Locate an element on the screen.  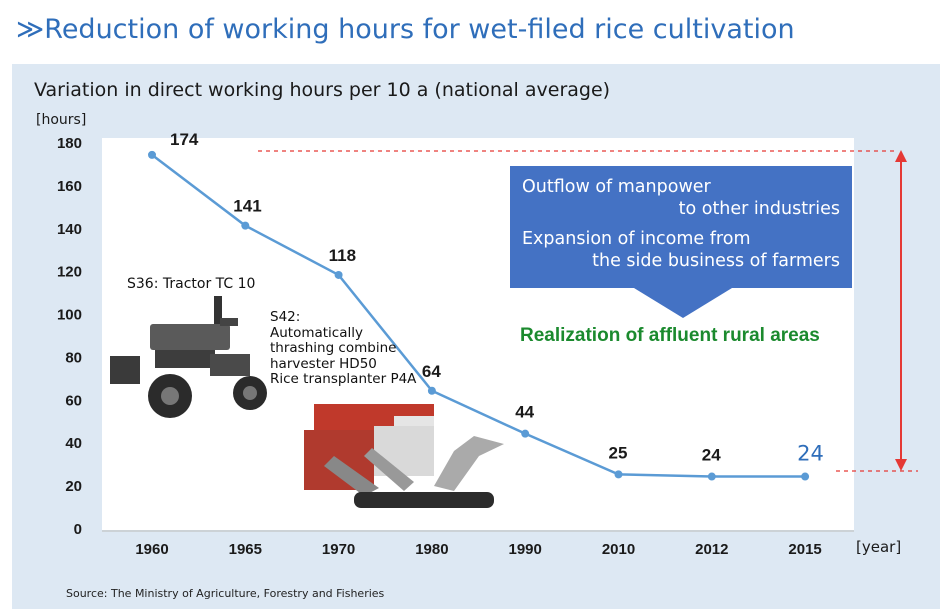
x-tick-label: 2010 is located at coordinates (618, 549).